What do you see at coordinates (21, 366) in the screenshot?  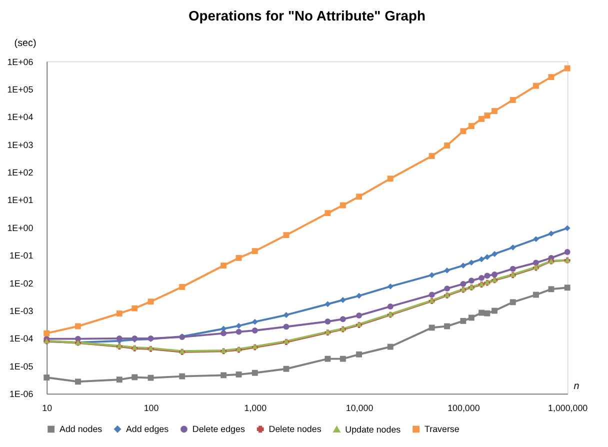 I see `y-tick-label: 1E-05` at bounding box center [21, 366].